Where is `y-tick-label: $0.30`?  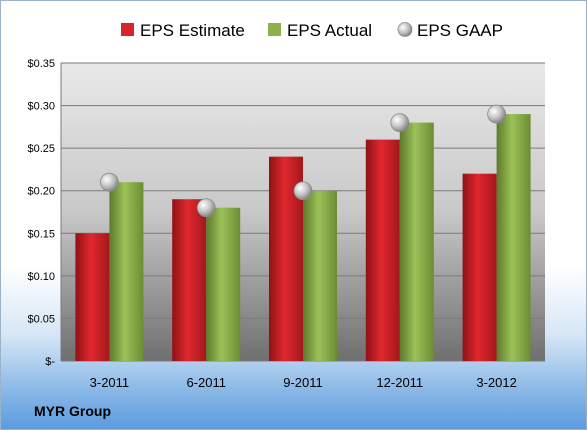 y-tick-label: $0.30 is located at coordinates (41, 107).